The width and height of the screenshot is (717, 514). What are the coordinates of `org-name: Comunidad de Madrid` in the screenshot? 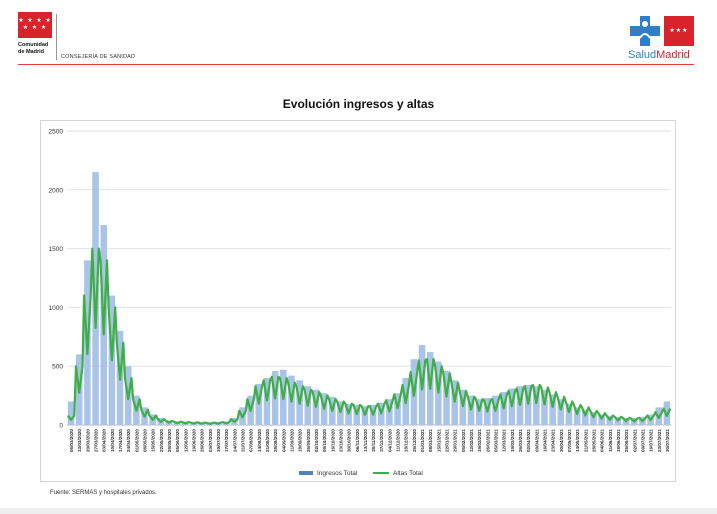 It's located at (33, 48).